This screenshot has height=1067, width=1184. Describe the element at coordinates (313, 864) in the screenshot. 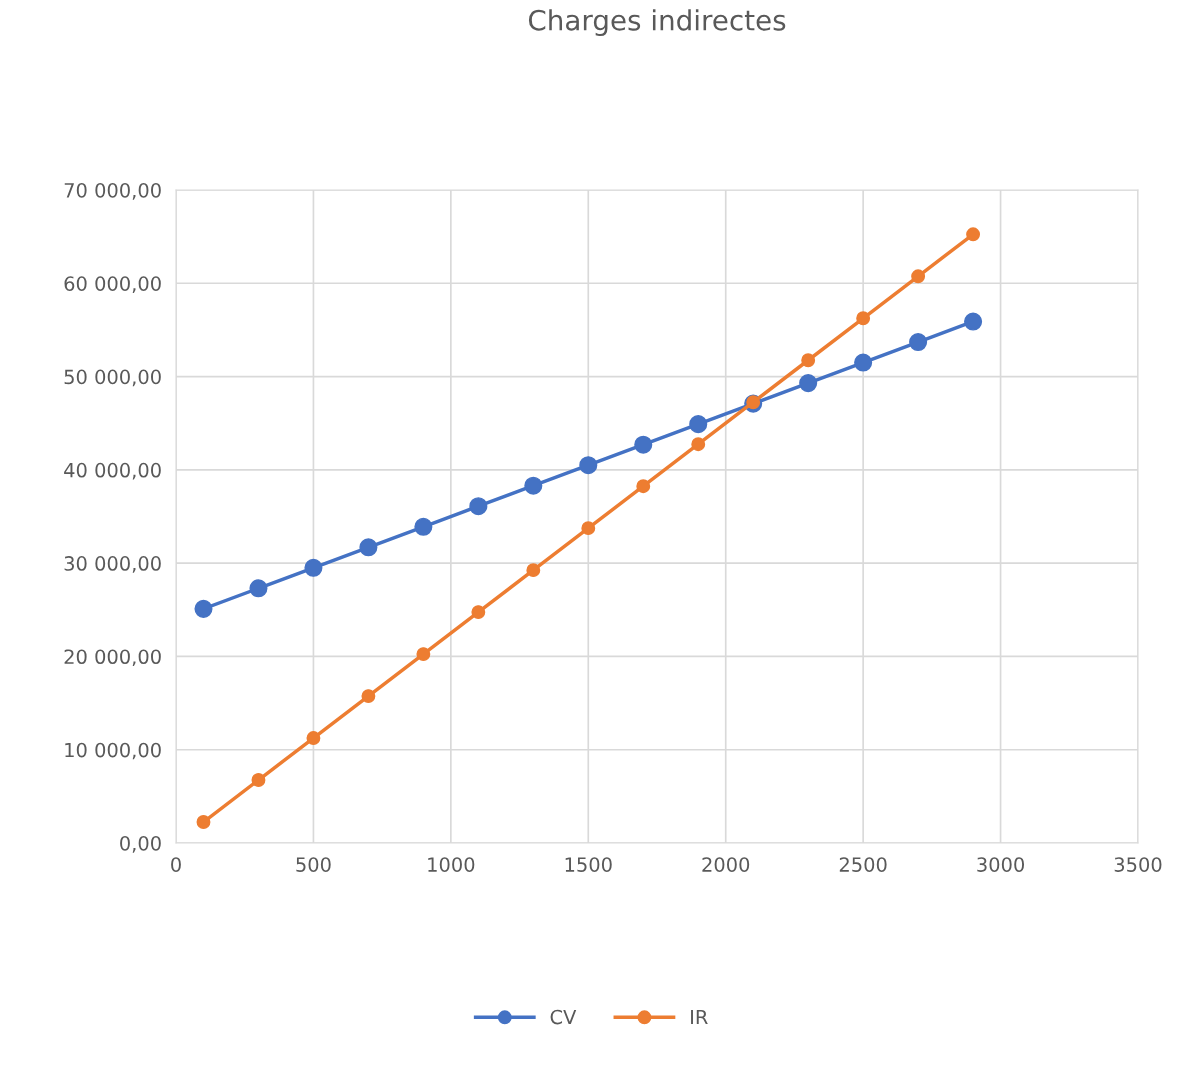

I see `x-tick-label: 500` at that location.